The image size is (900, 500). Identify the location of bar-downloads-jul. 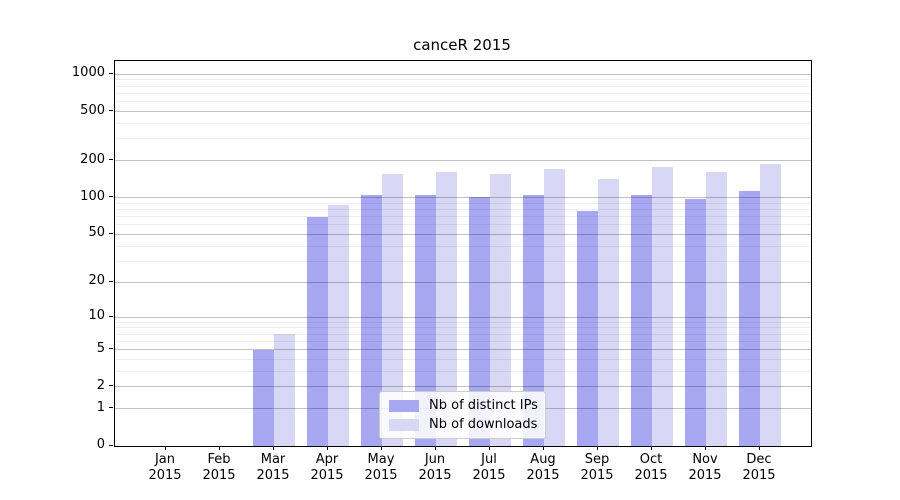
(500, 309).